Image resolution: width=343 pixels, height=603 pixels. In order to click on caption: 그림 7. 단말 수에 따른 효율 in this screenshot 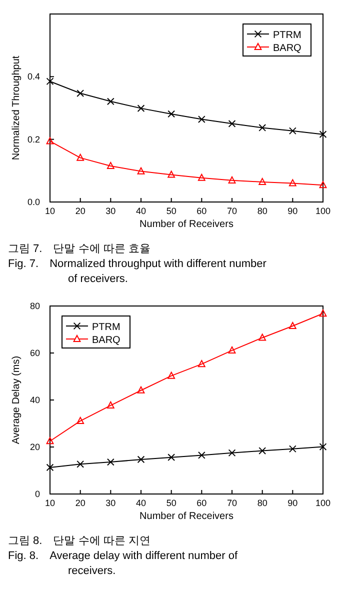, I will do `click(79, 249)`.